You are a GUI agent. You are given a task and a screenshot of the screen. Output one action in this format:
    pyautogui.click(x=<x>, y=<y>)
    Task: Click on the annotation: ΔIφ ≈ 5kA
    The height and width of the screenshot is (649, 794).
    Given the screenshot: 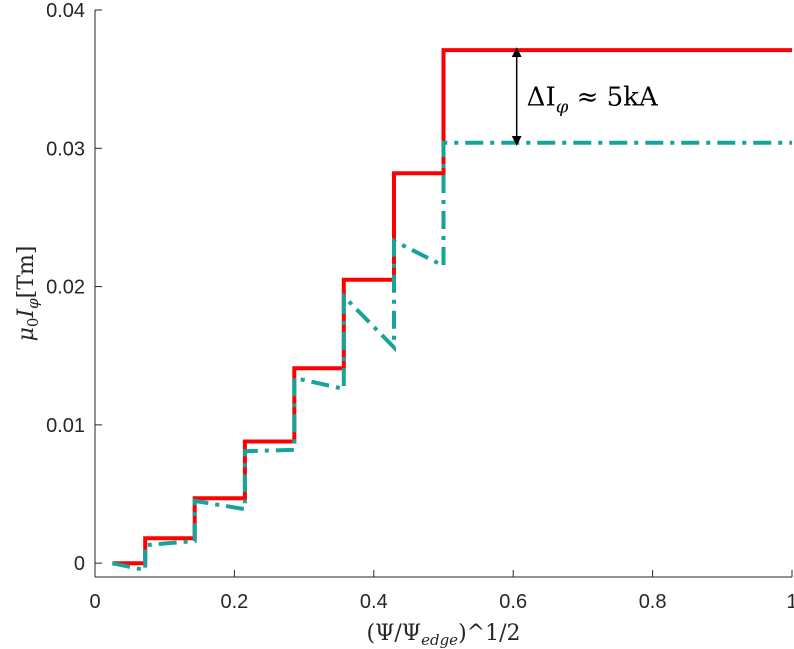 What is the action you would take?
    pyautogui.click(x=585, y=96)
    